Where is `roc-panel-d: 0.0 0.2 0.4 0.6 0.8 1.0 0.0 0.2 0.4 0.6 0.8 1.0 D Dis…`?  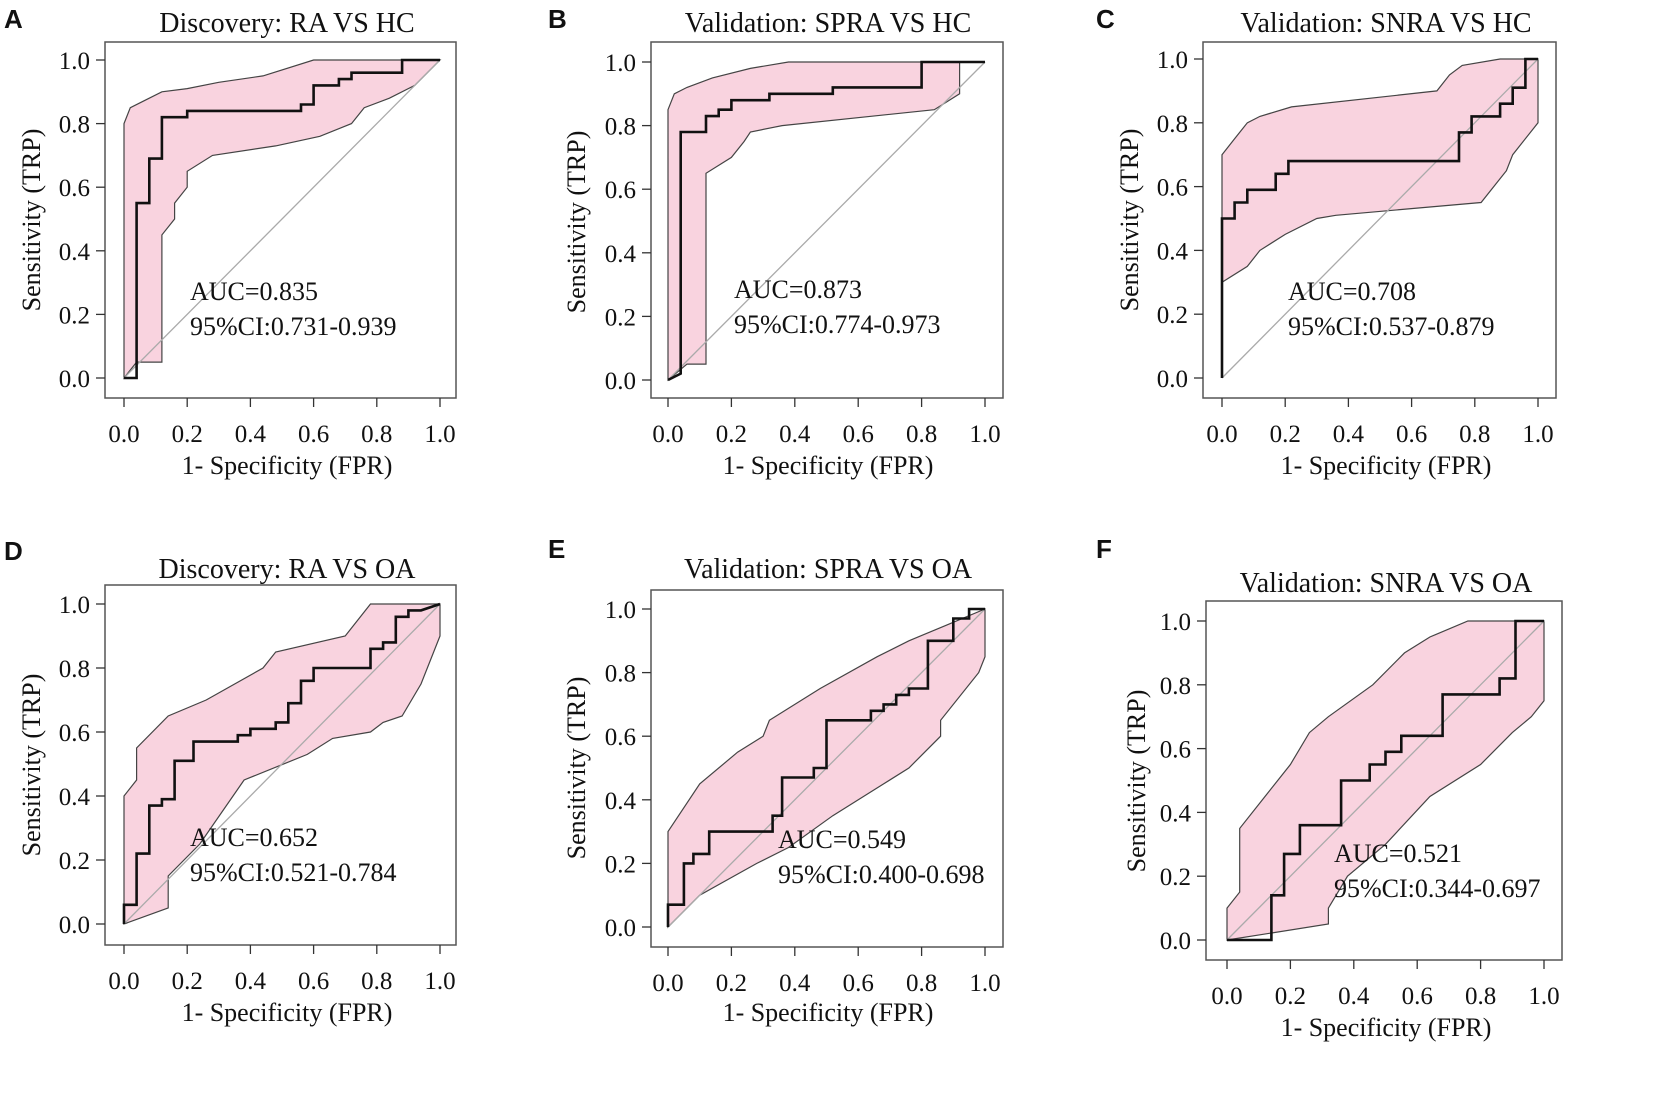
roc-panel-d: 0.0 0.2 0.4 0.6 0.8 1.0 0.0 0.2 0.4 0.6 0.8 1.0 D Dis… is located at coordinates (230, 781).